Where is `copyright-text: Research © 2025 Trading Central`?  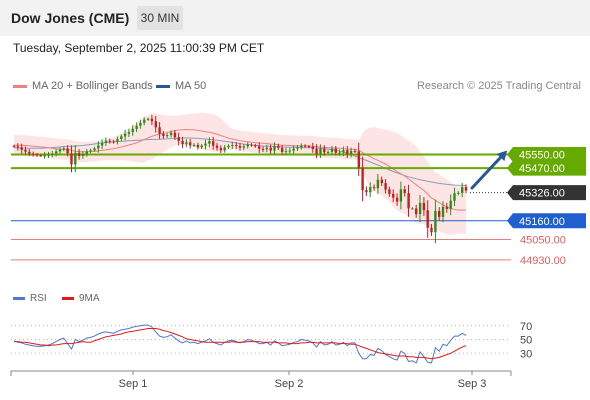 copyright-text: Research © 2025 Trading Central is located at coordinates (498, 86).